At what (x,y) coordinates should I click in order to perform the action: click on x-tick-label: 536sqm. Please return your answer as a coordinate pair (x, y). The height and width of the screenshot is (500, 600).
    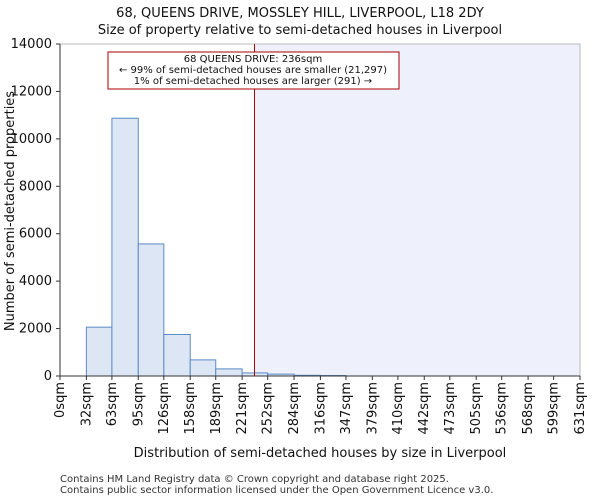
    Looking at the image, I should click on (502, 408).